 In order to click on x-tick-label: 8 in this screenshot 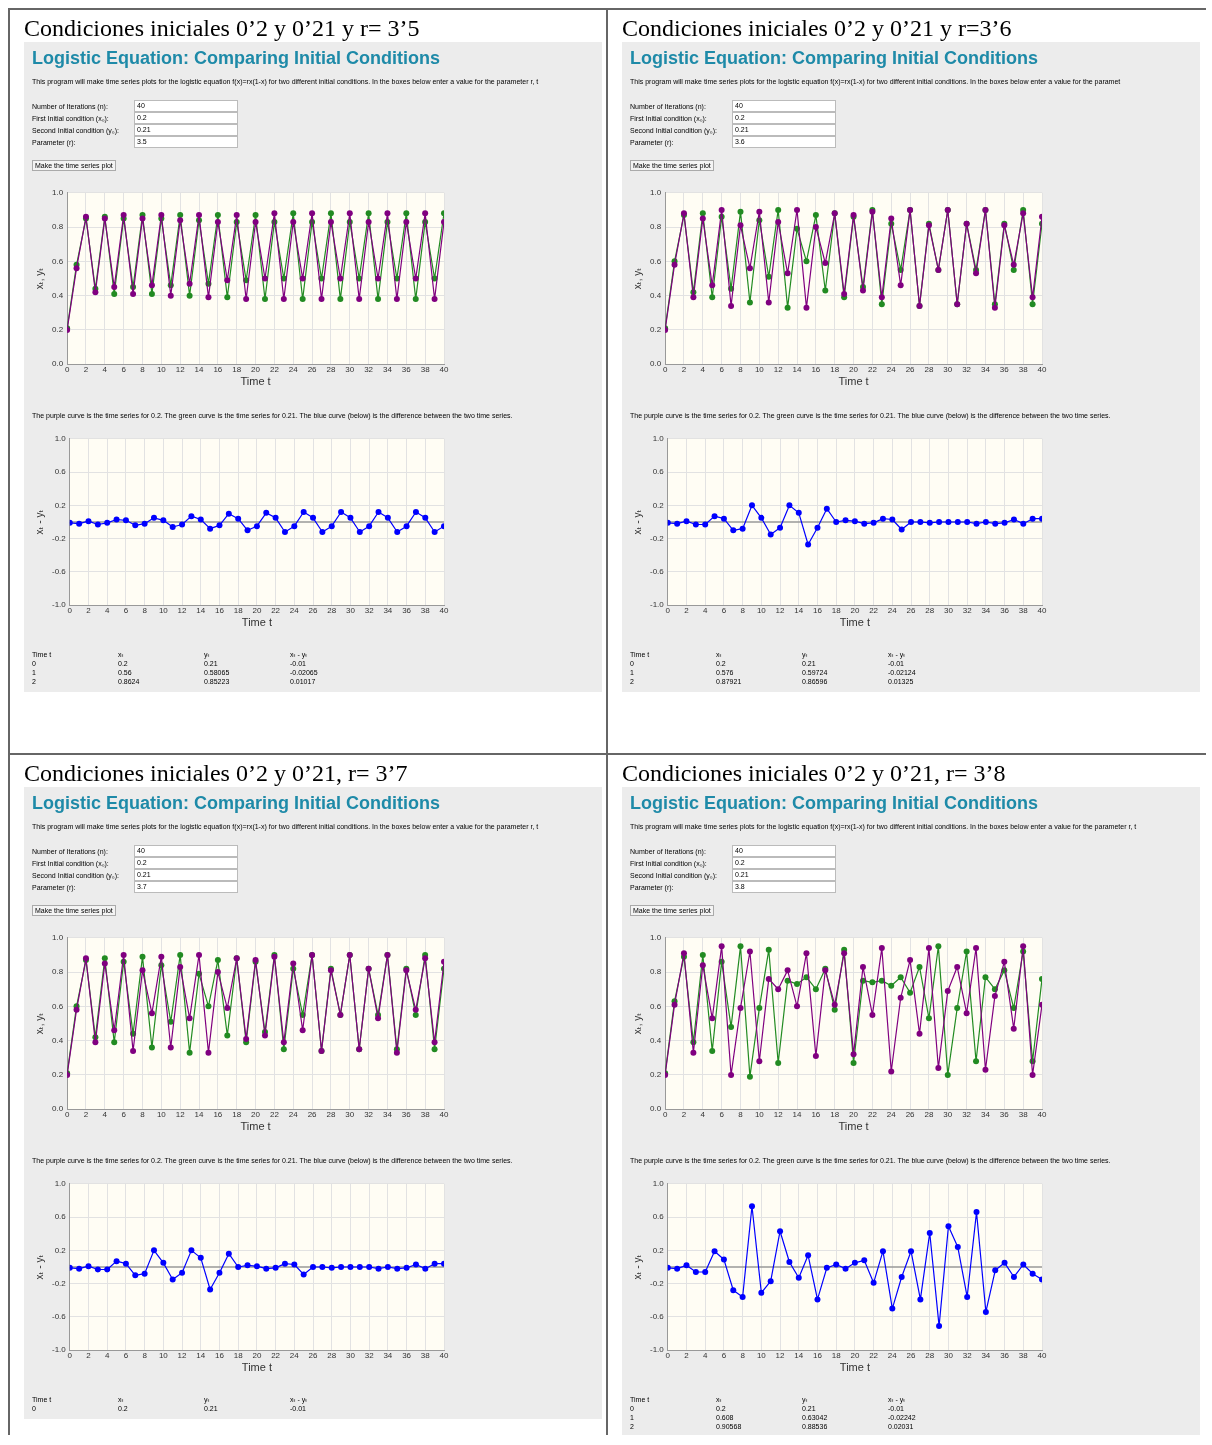, I will do `click(743, 1356)`.